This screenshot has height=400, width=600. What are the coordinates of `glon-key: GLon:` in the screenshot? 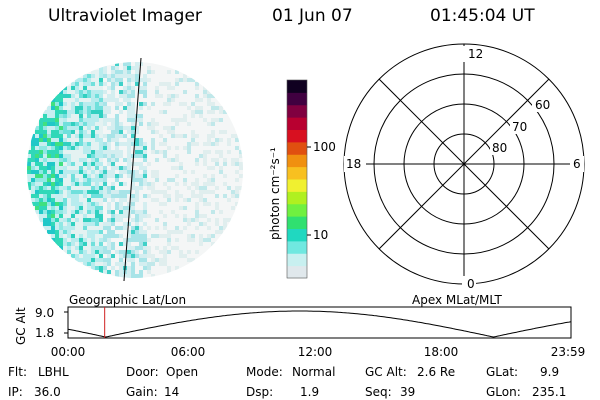 It's located at (503, 392).